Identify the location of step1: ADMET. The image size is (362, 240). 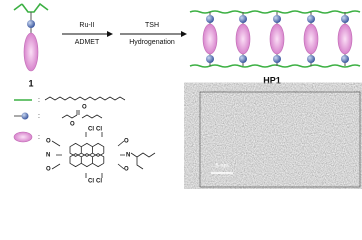
(87, 42).